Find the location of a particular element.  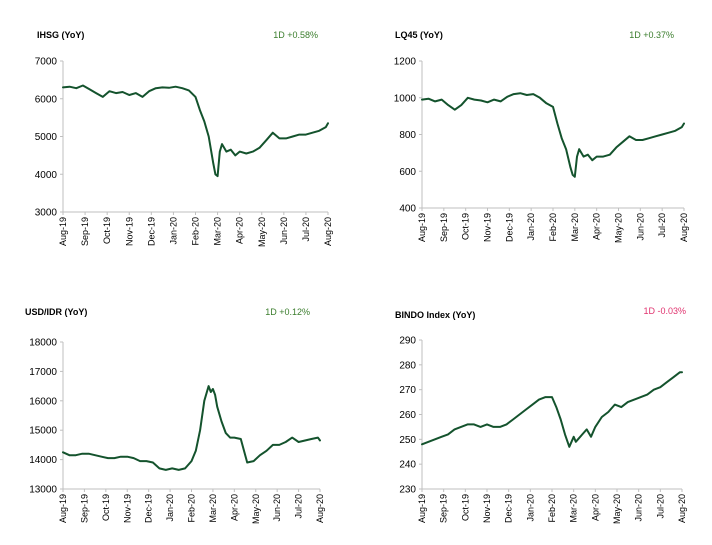

y-tick-label: 13000 is located at coordinates (43, 490).